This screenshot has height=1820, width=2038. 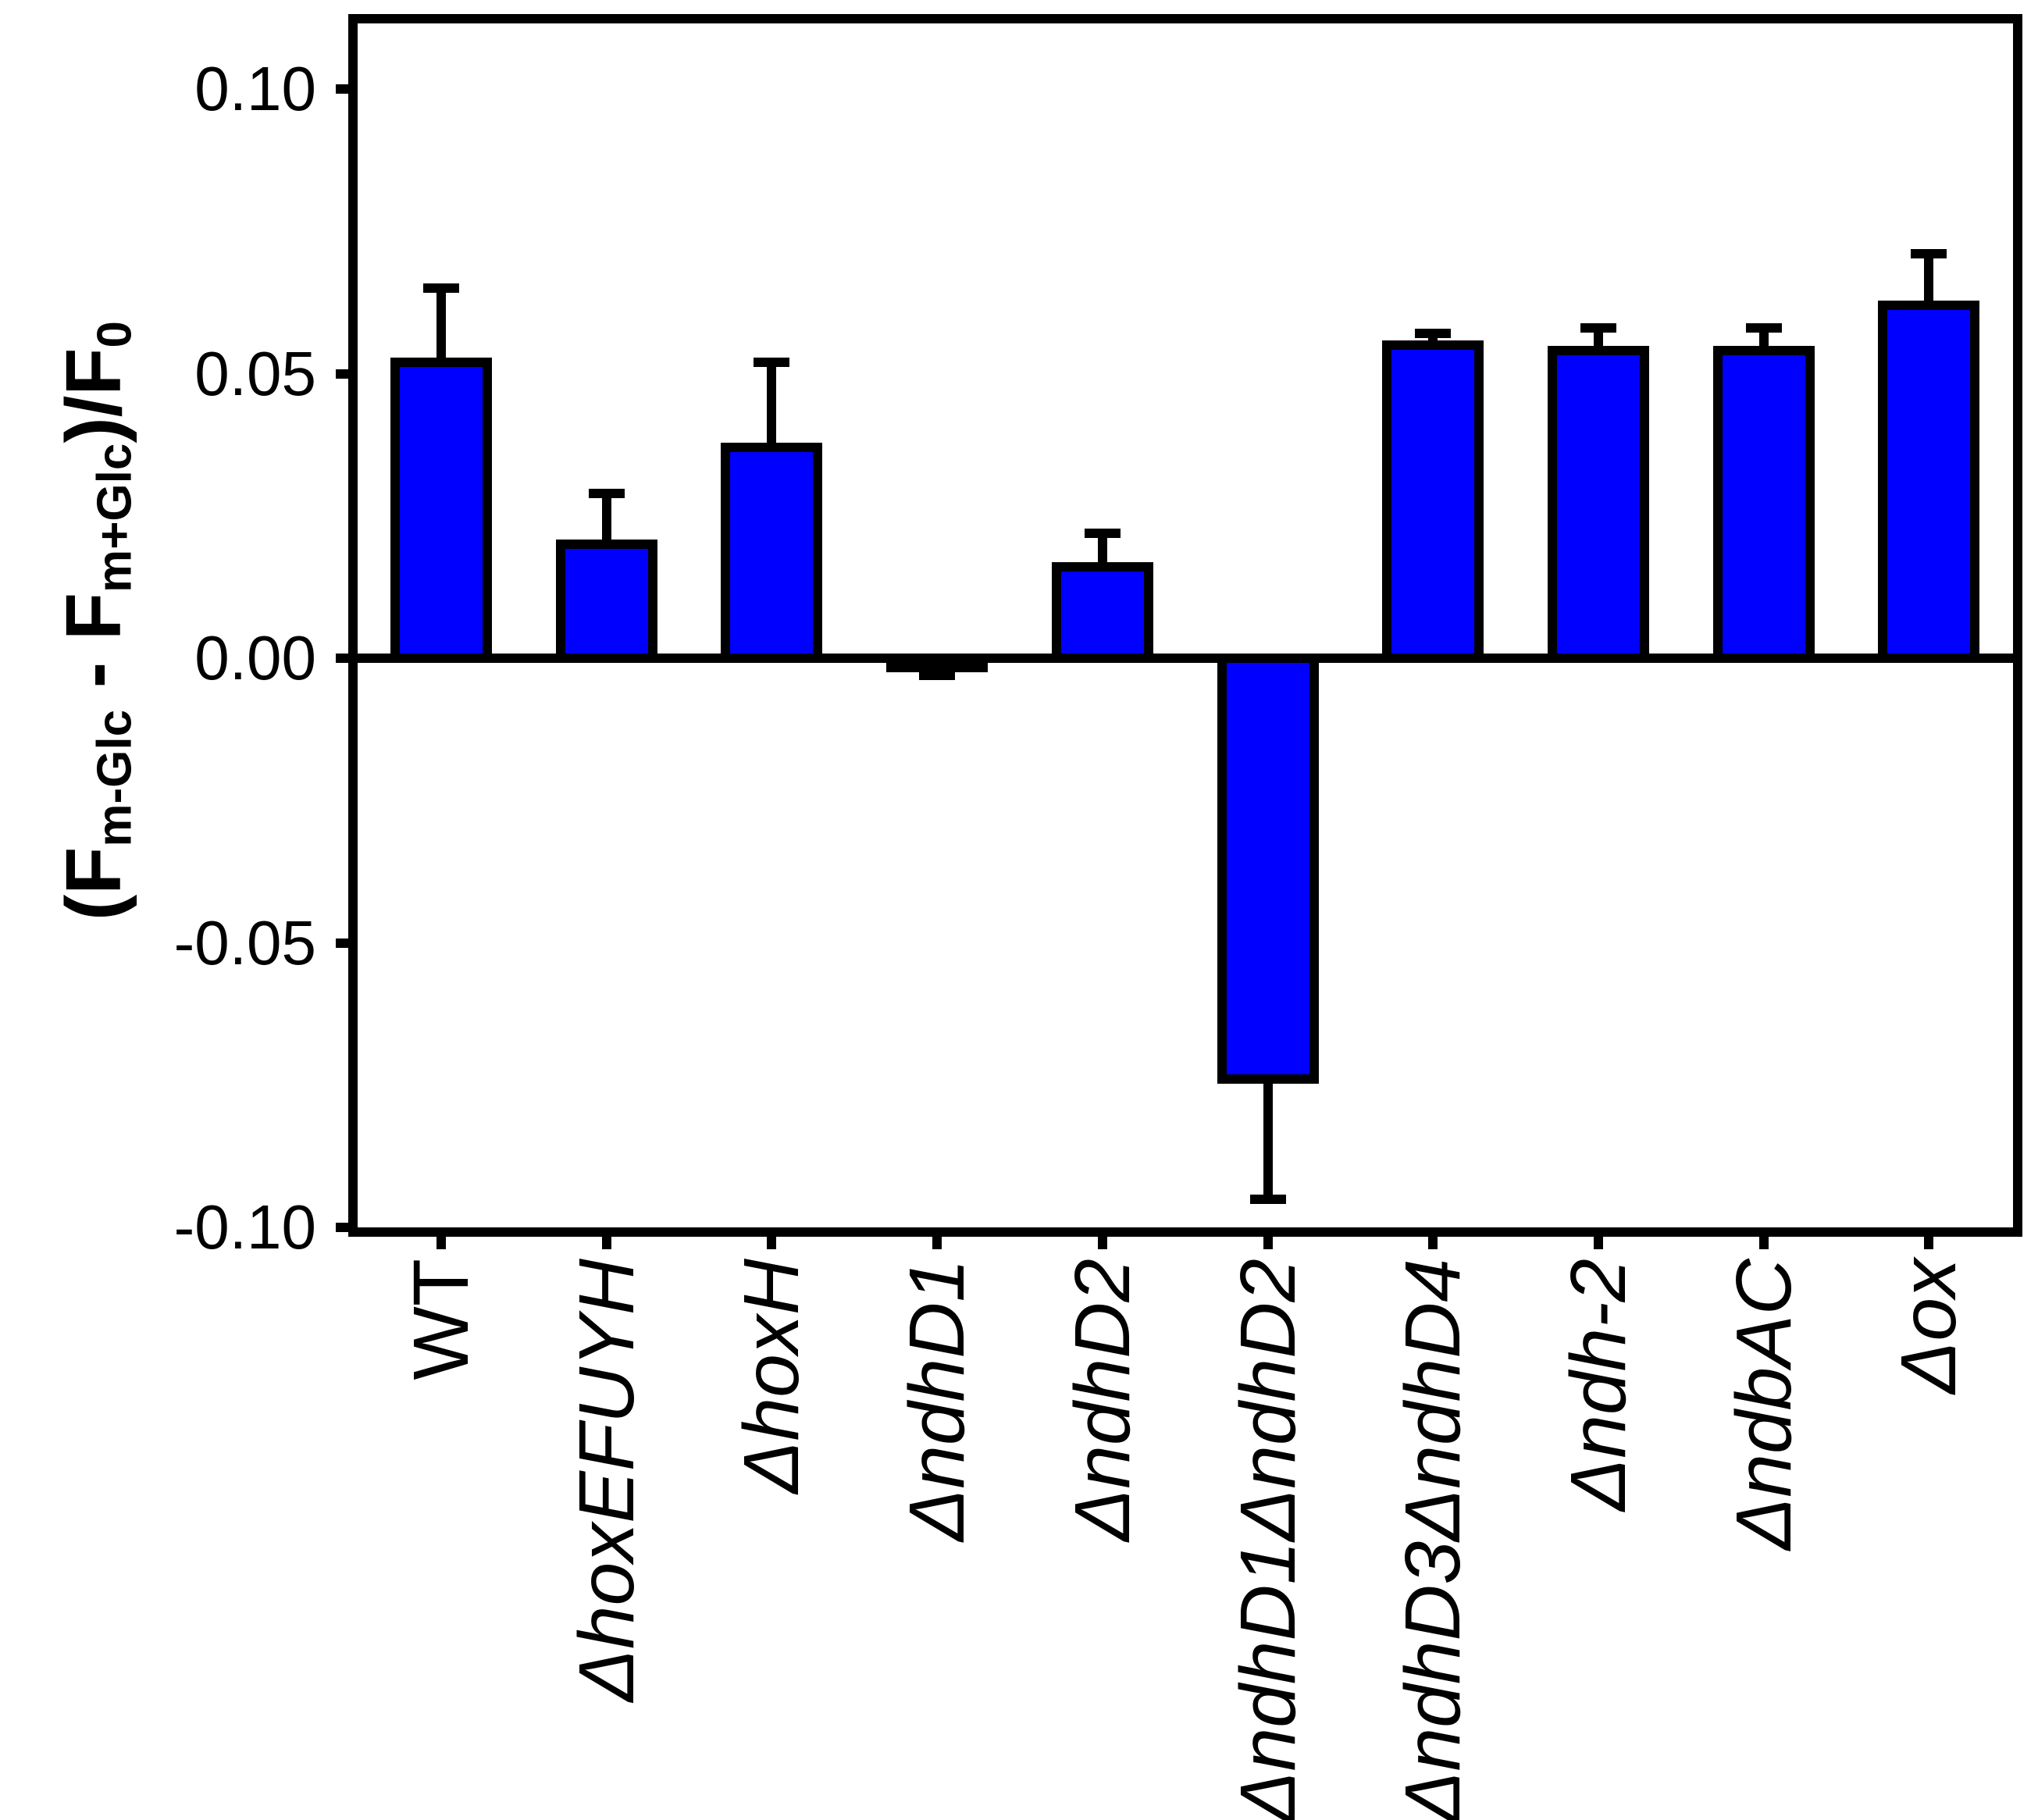 I want to click on x-category-label: ΔndbAC, so click(x=1763, y=1404).